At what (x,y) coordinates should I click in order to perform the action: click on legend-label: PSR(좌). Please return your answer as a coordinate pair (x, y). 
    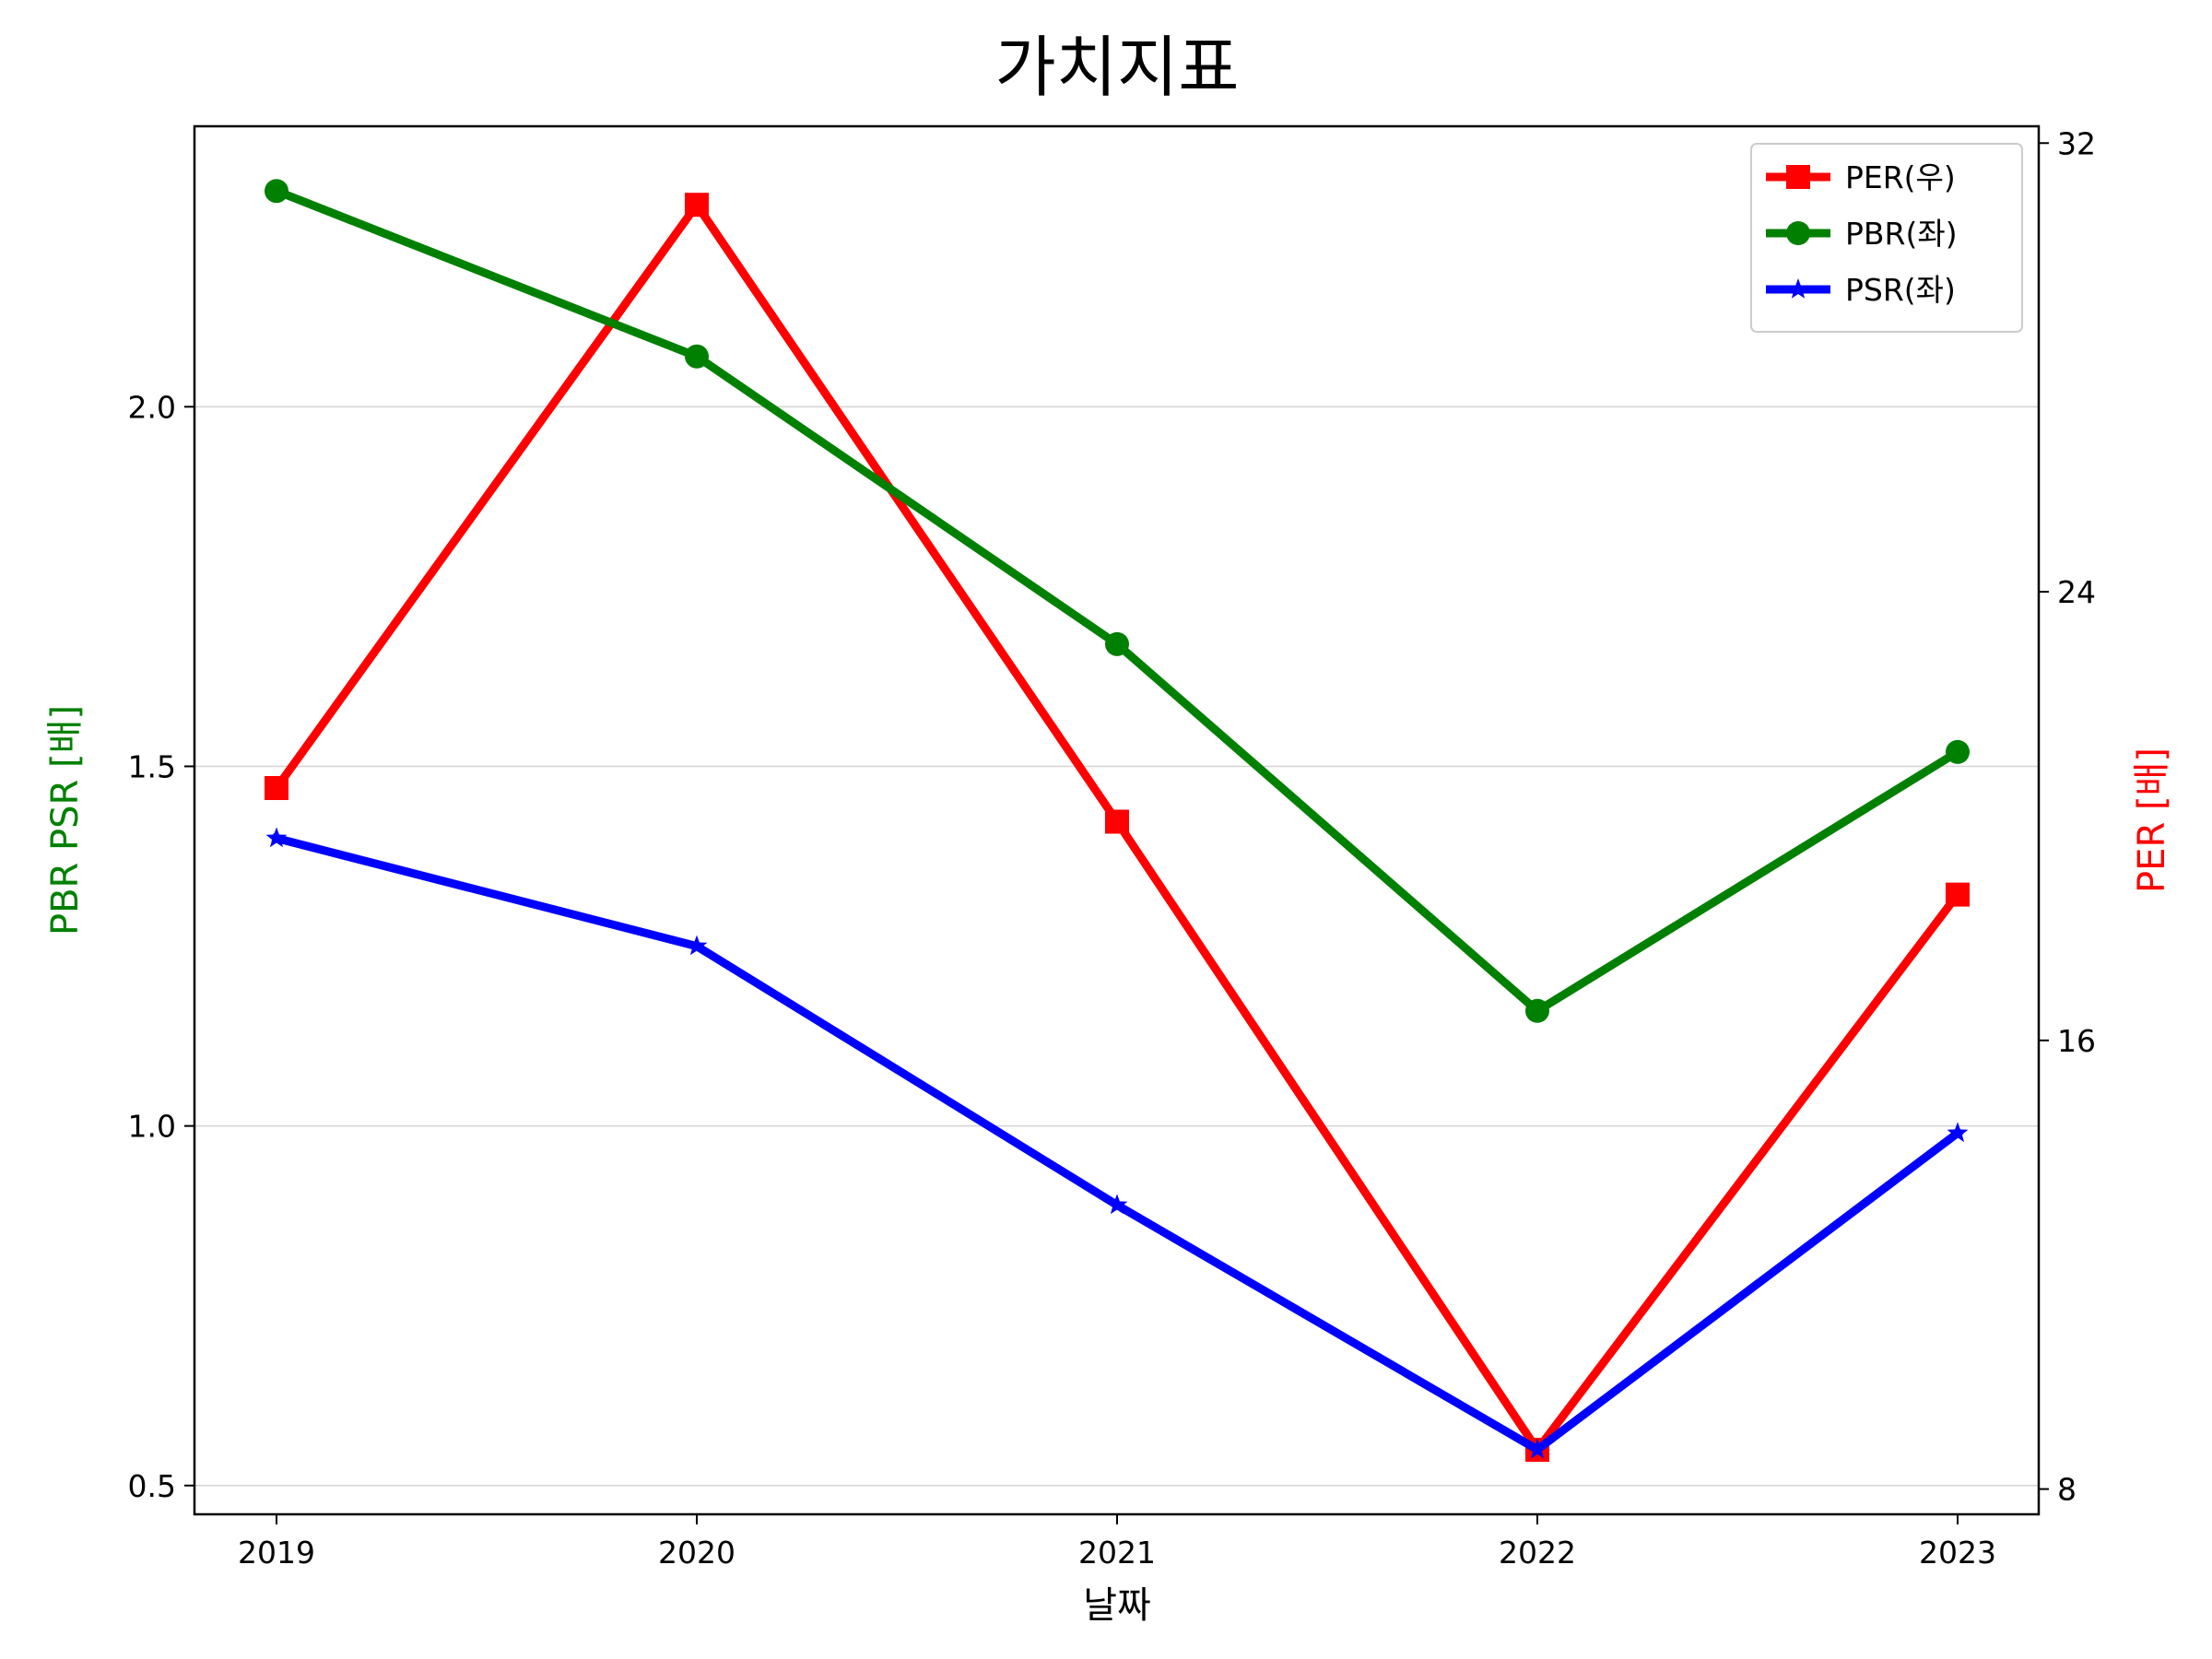
    Looking at the image, I should click on (1900, 290).